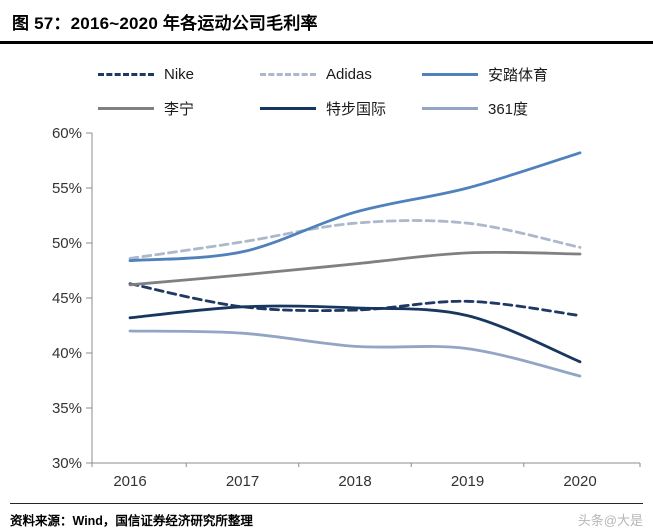 This screenshot has height=529, width=653. What do you see at coordinates (355, 353) in the screenshot?
I see `series-line-361度` at bounding box center [355, 353].